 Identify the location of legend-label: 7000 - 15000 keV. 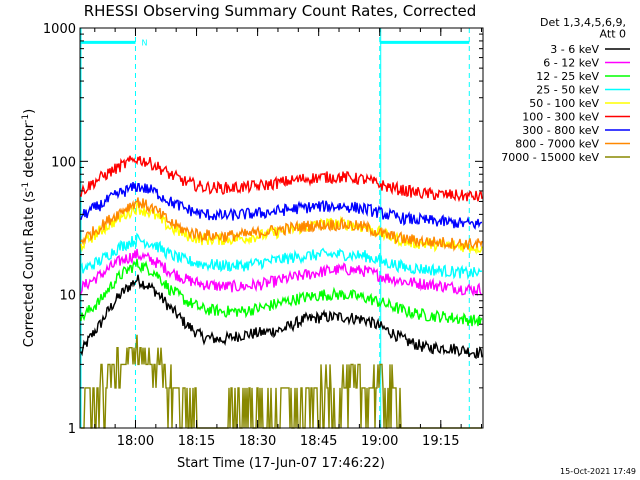
(550, 157).